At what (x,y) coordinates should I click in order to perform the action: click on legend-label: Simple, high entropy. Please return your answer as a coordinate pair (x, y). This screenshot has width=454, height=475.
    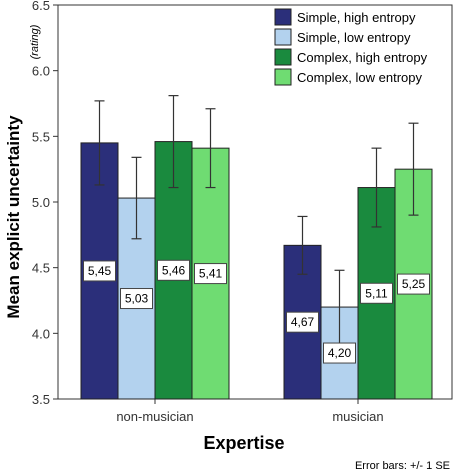
    Looking at the image, I should click on (356, 17).